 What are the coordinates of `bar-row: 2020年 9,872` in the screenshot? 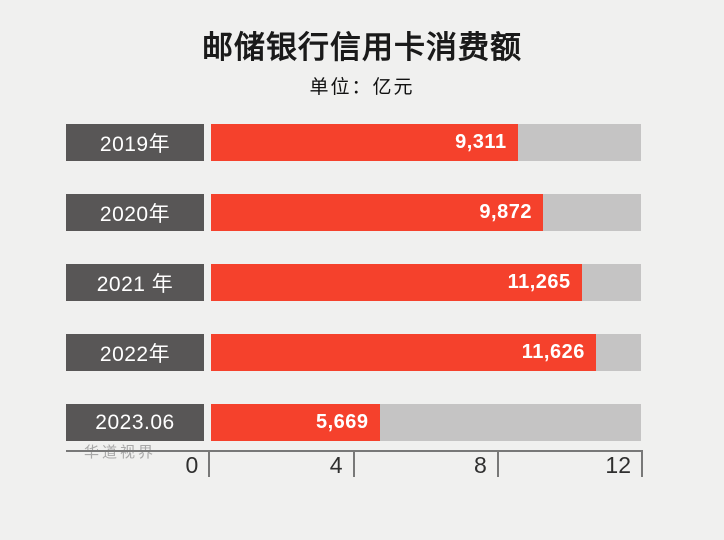 It's located at (353, 212).